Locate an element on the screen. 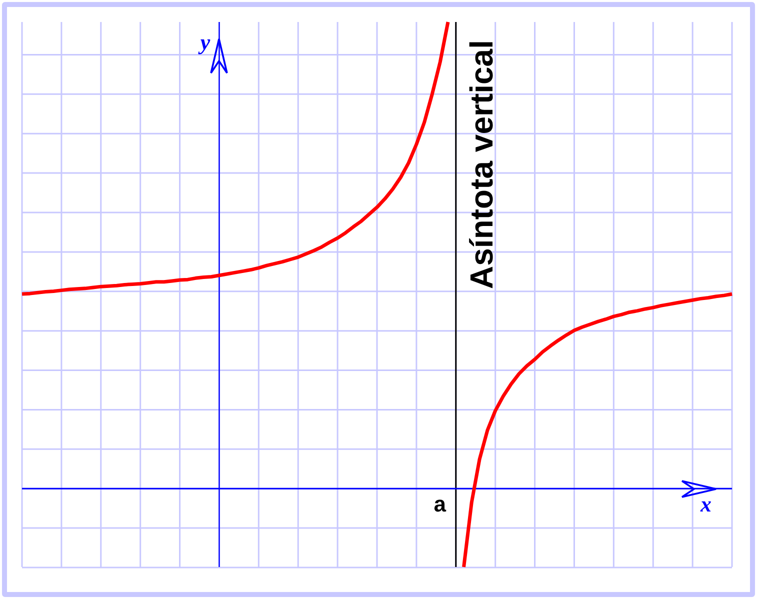  x-axis-title: x is located at coordinates (706, 503).